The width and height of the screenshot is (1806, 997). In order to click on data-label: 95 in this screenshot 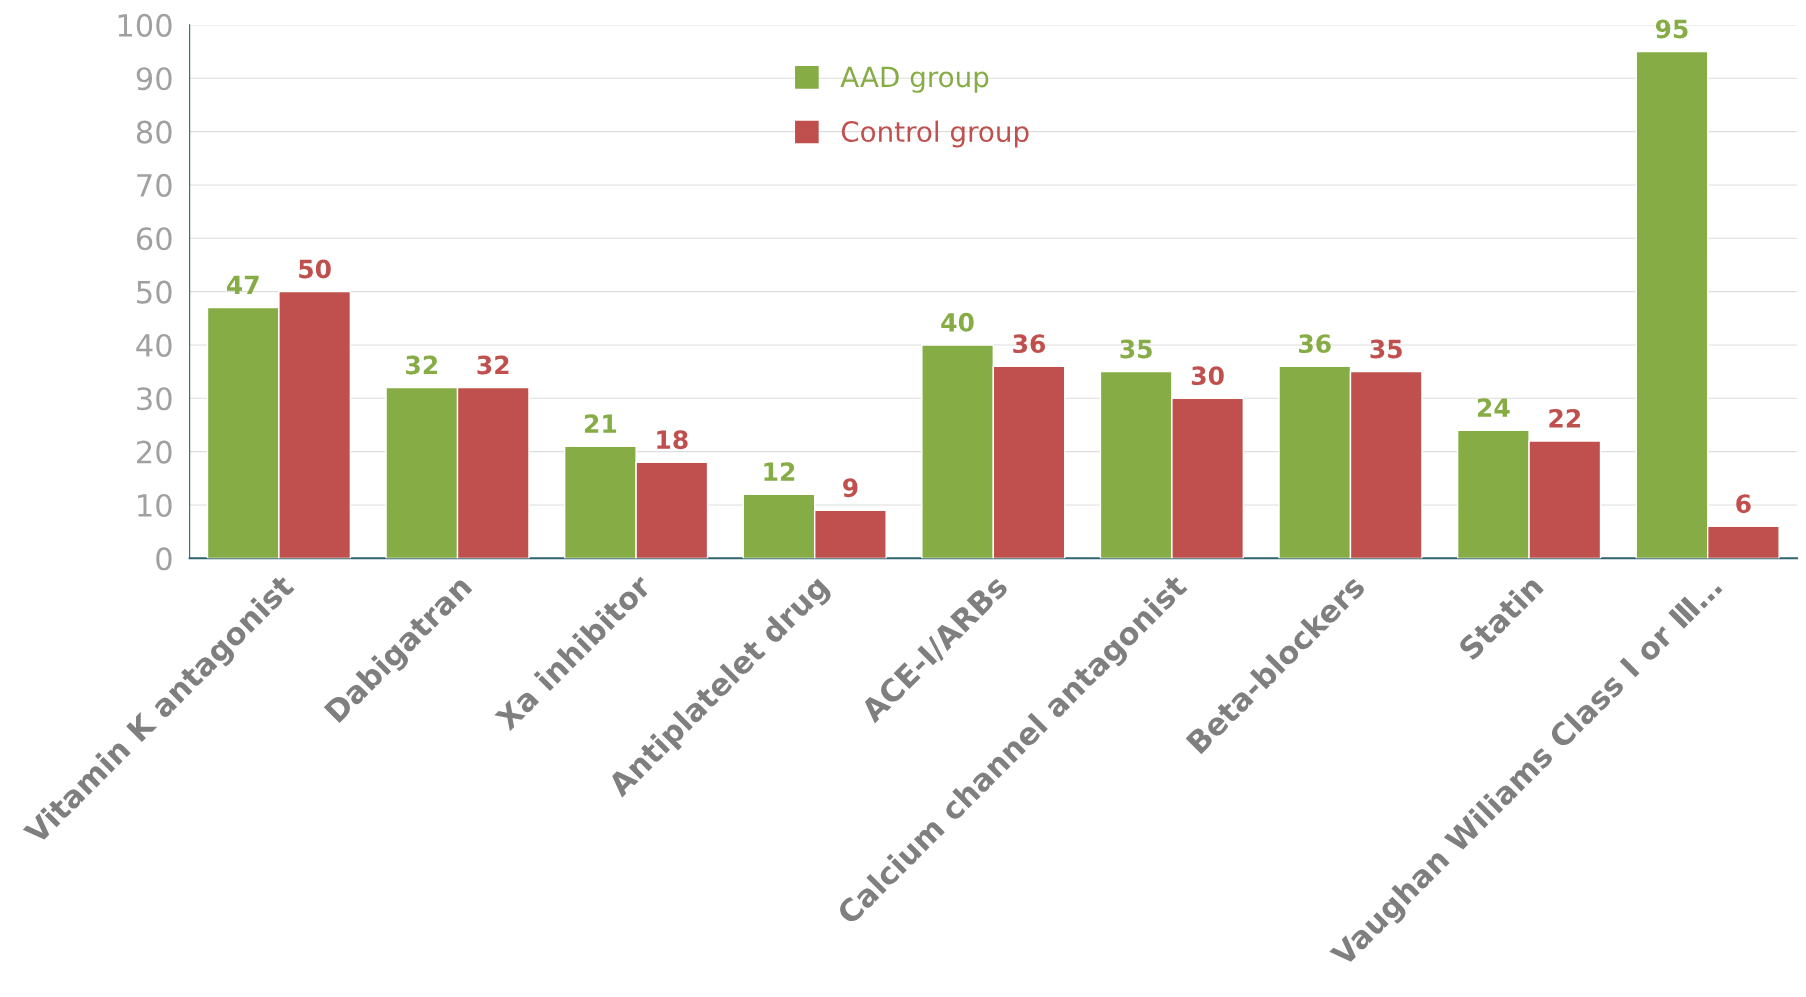, I will do `click(1671, 29)`.